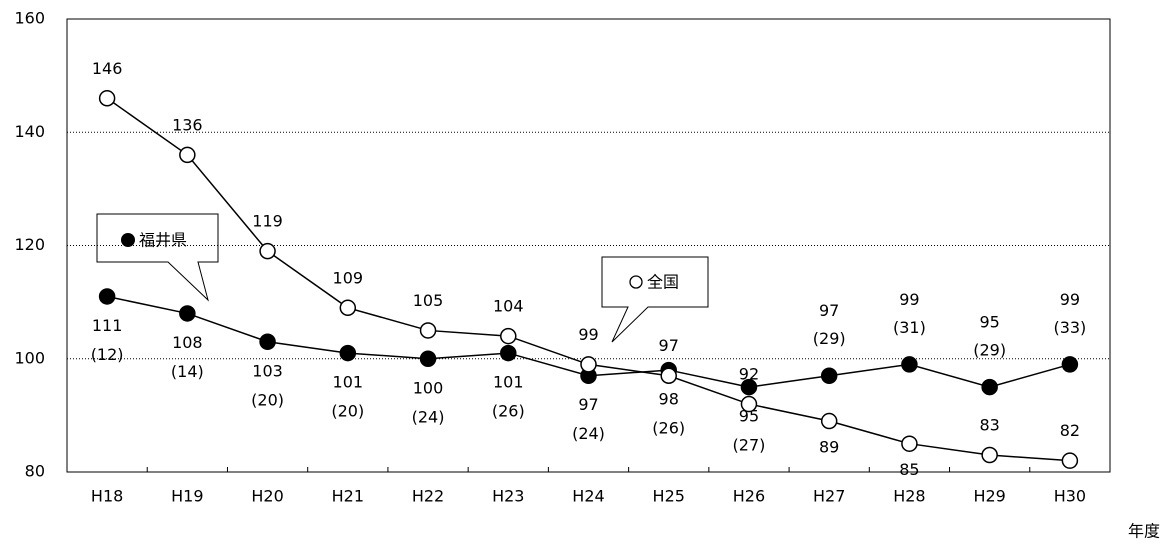 Image resolution: width=1170 pixels, height=544 pixels. I want to click on data-label: 82, so click(1070, 430).